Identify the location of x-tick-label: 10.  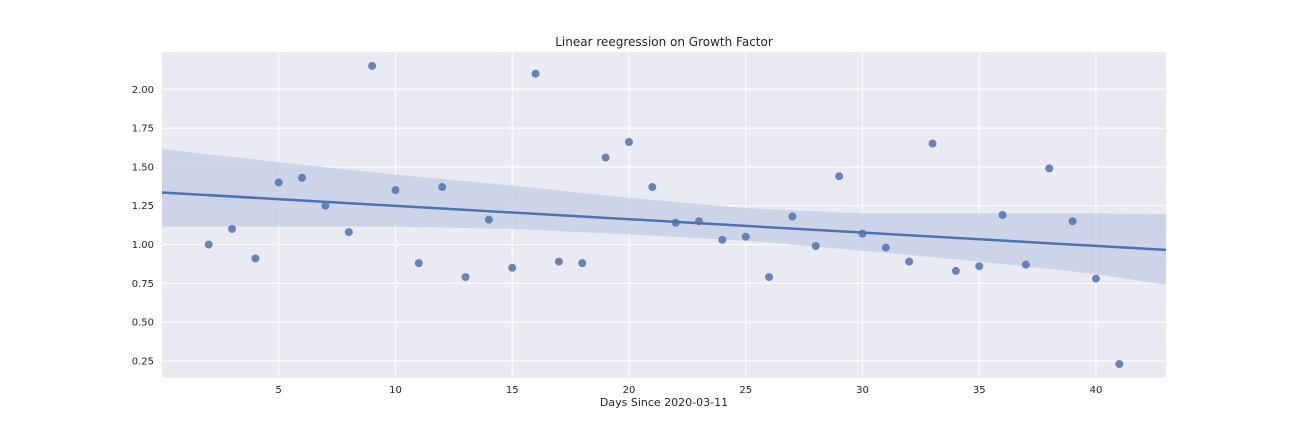
(395, 390).